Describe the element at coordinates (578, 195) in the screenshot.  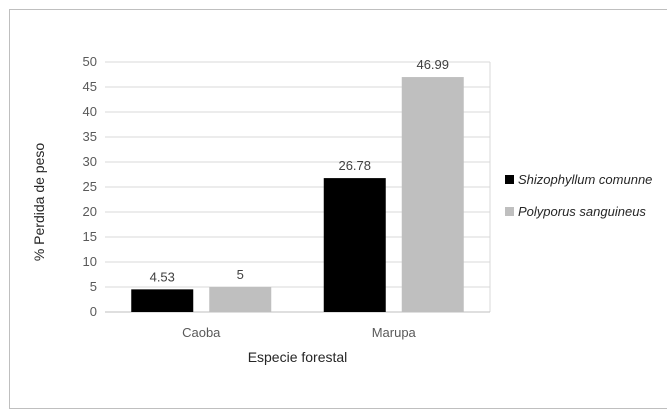
I see `legend: Shizophyllum comunne Polyporus sanguineus` at that location.